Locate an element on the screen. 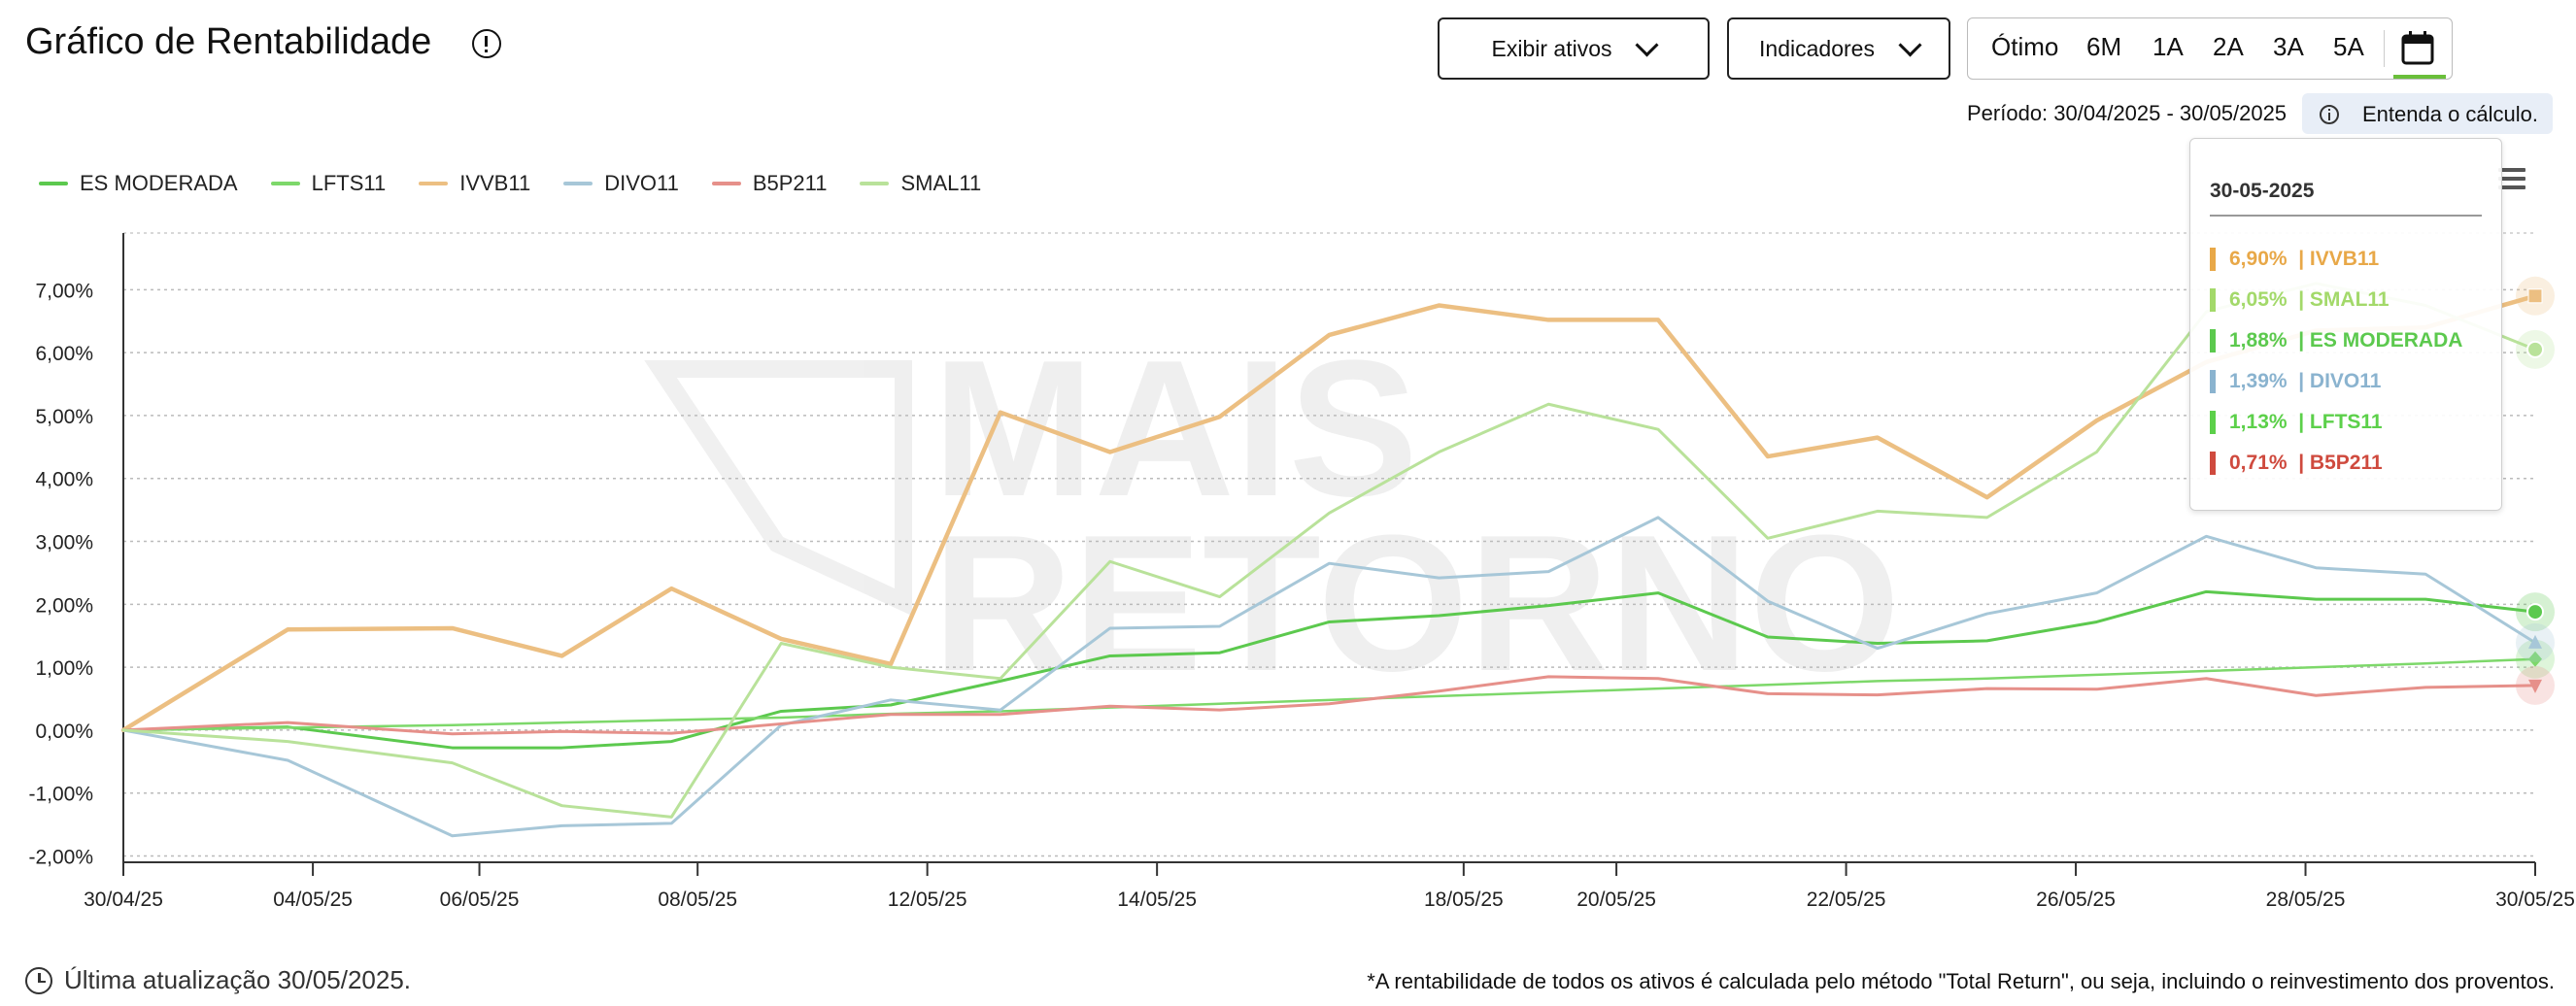 The height and width of the screenshot is (1006, 2576). range-5a: 5A is located at coordinates (2348, 46).